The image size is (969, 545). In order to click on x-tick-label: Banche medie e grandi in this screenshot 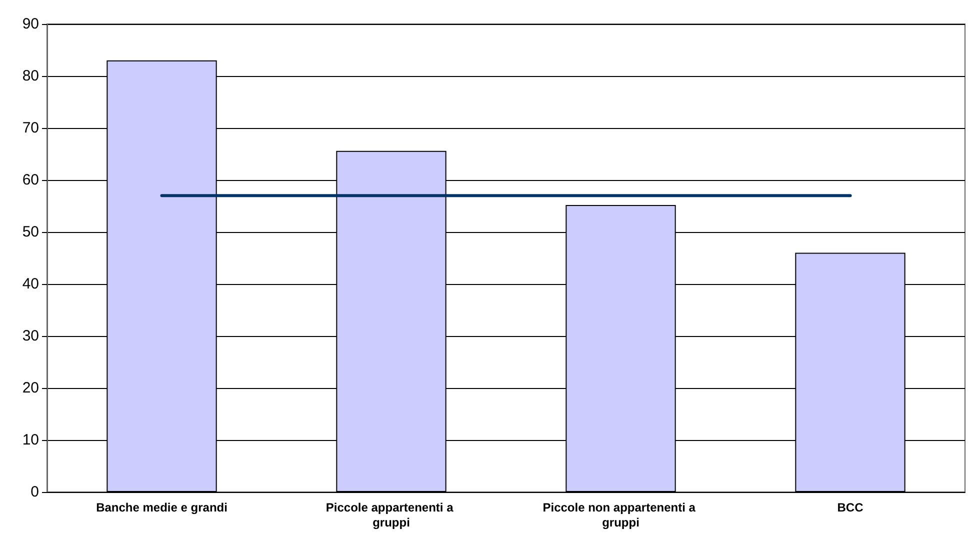, I will do `click(162, 507)`.